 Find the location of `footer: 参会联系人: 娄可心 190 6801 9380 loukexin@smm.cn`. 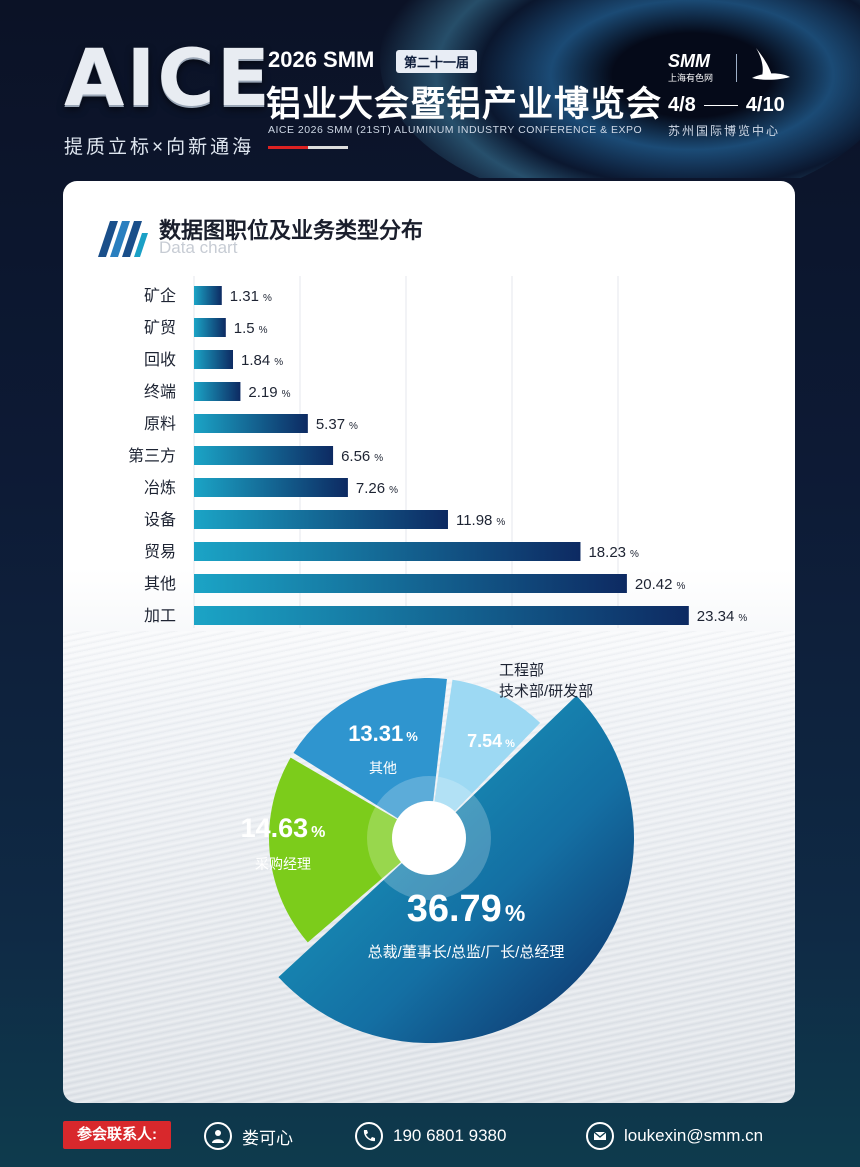

footer: 参会联系人: 娄可心 190 6801 9380 loukexin@smm.cn is located at coordinates (430, 1136).